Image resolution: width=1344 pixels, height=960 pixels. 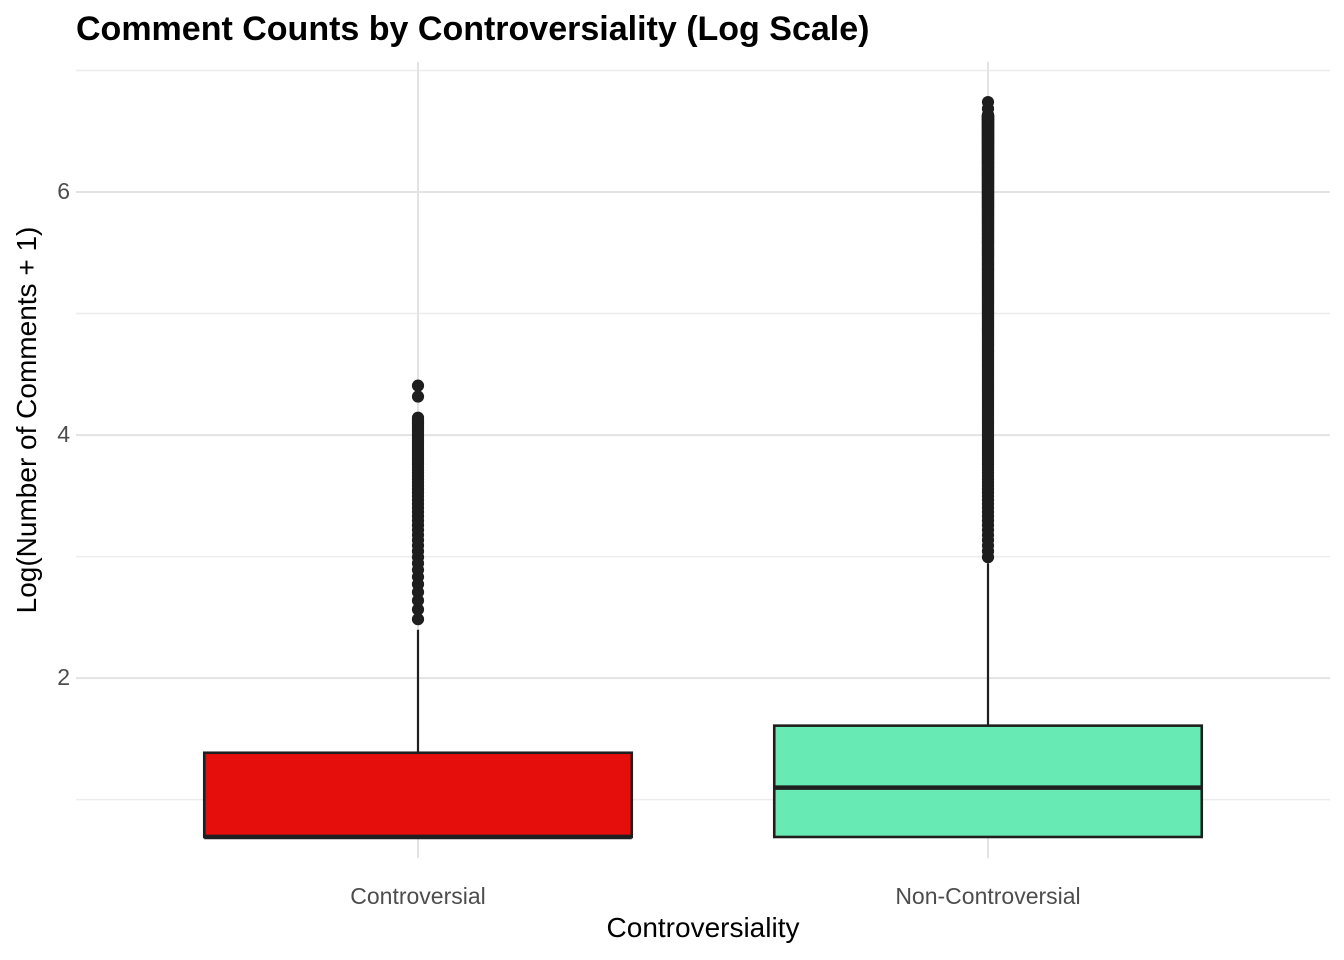 What do you see at coordinates (26, 420) in the screenshot?
I see `y-axis-title: Log(Number of Comments + 1)` at bounding box center [26, 420].